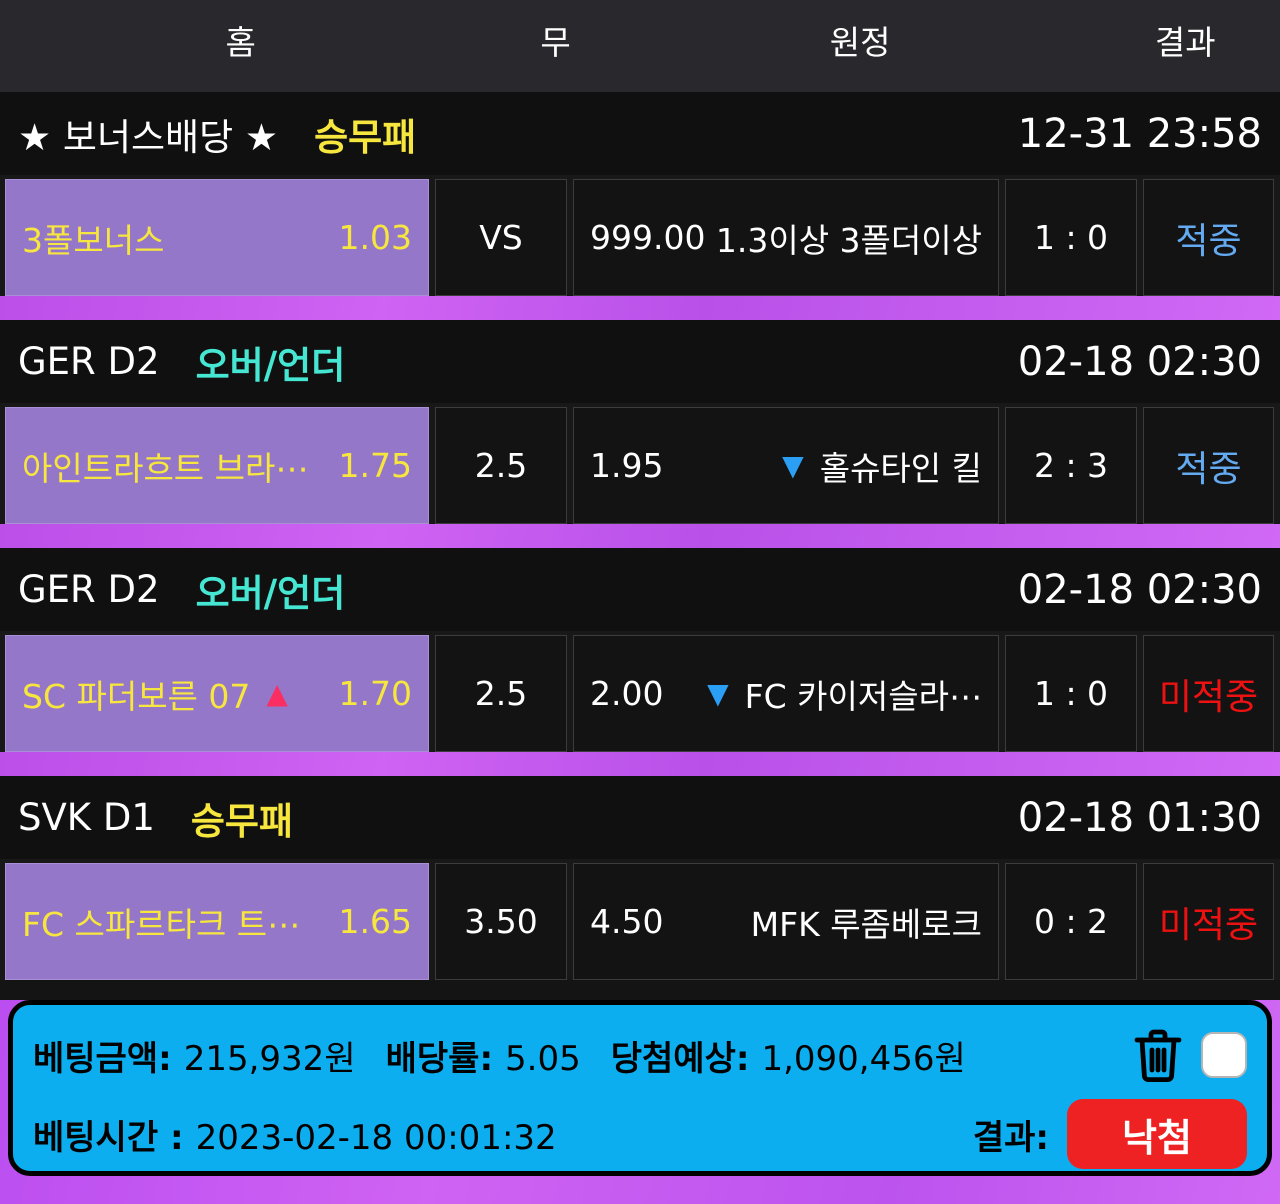 The height and width of the screenshot is (1204, 1280). I want to click on league-name: SVK D1, so click(86, 817).